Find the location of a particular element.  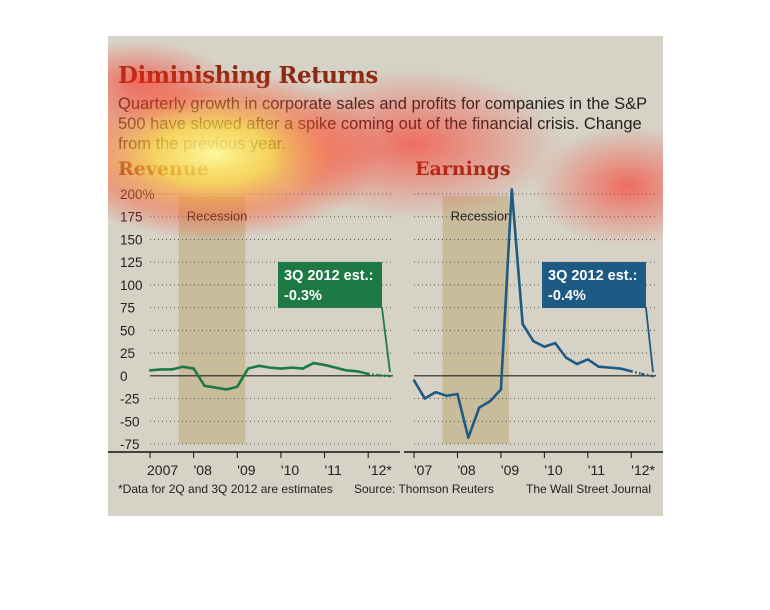

y-tick-label: 175 is located at coordinates (131, 217).